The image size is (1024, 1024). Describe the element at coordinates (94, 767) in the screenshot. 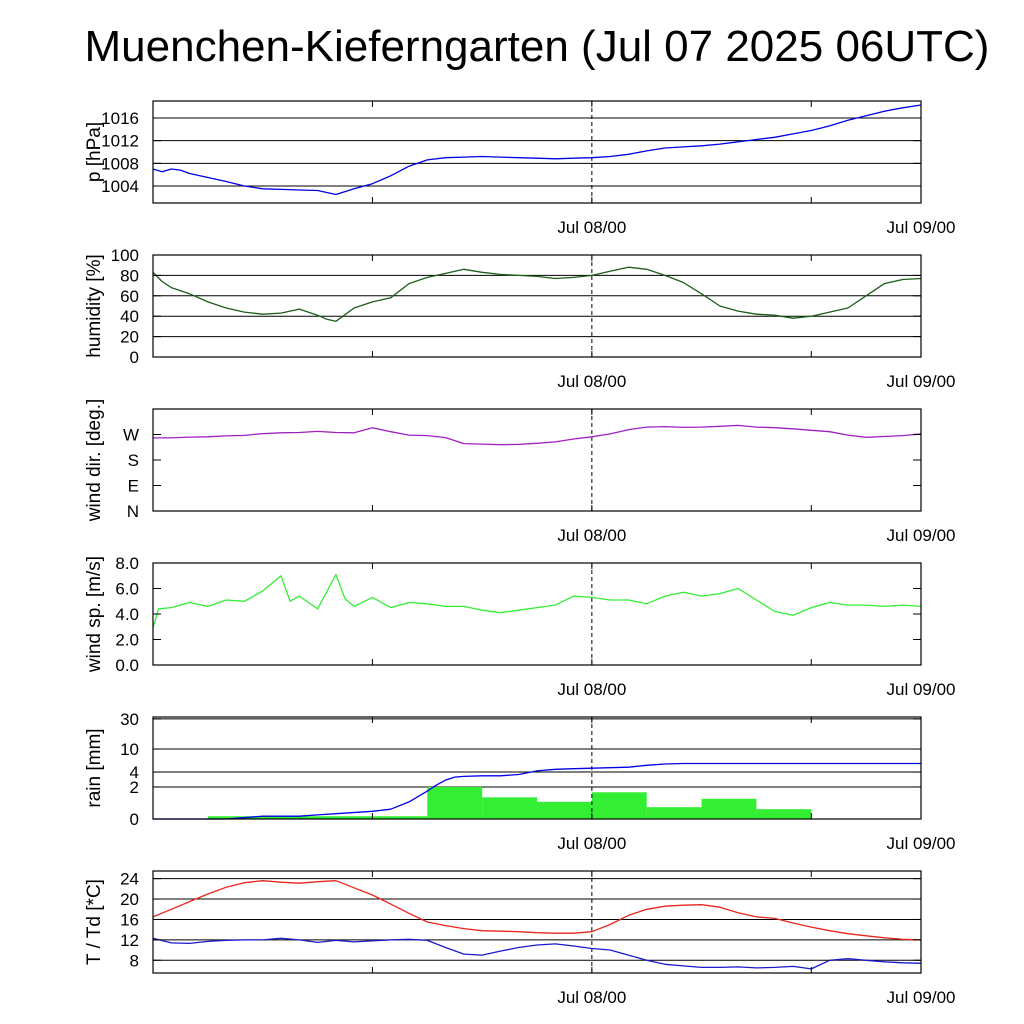

I see `y-axis-label: rain [mm]` at that location.